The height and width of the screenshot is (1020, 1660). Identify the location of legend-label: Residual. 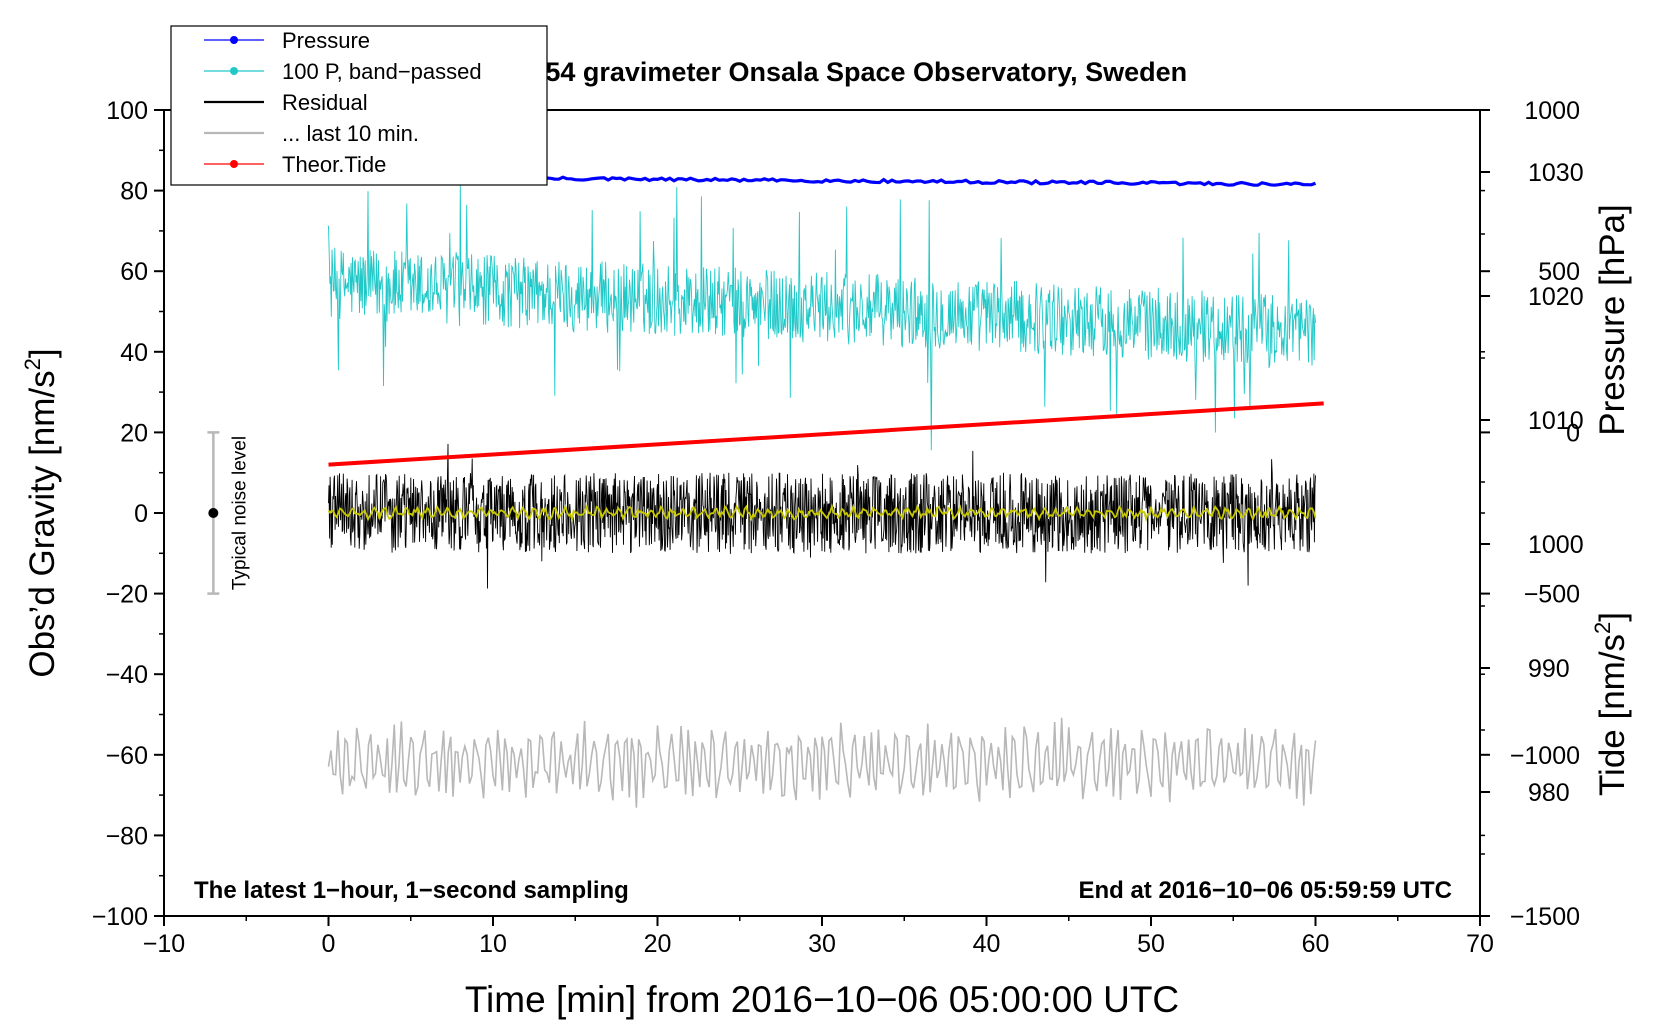
(325, 102).